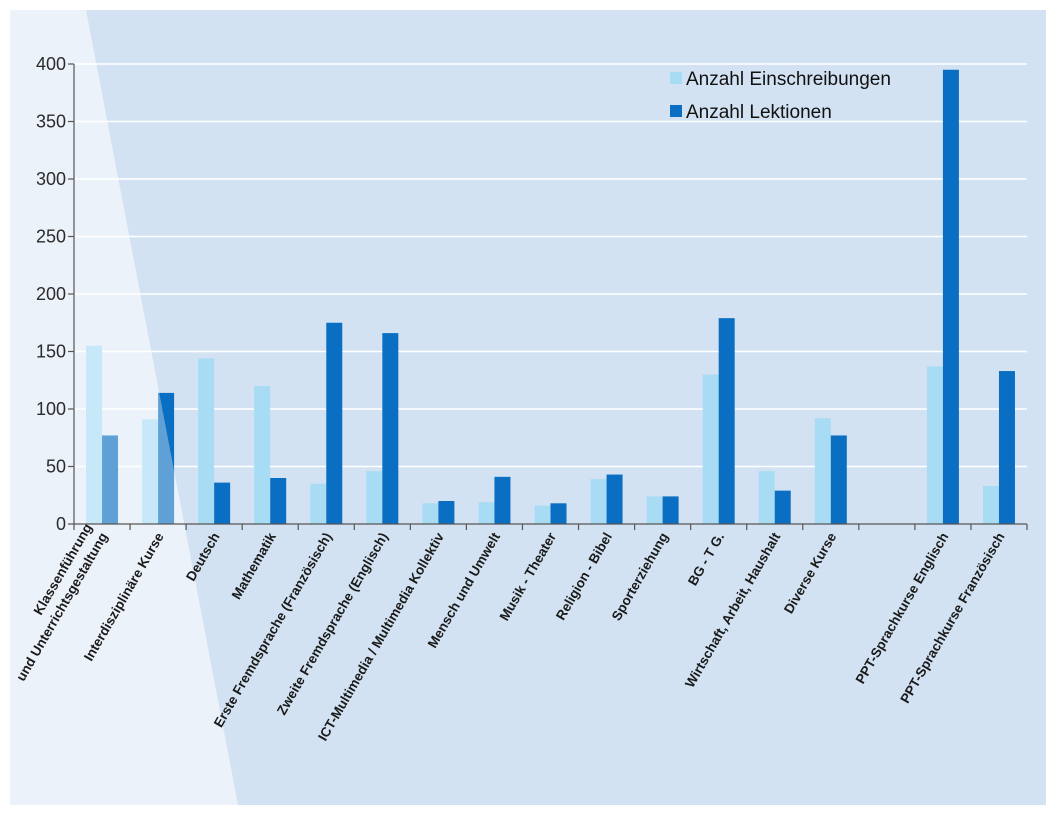 This screenshot has width=1059, height=816. I want to click on y-tick-label: 300, so click(51, 179).